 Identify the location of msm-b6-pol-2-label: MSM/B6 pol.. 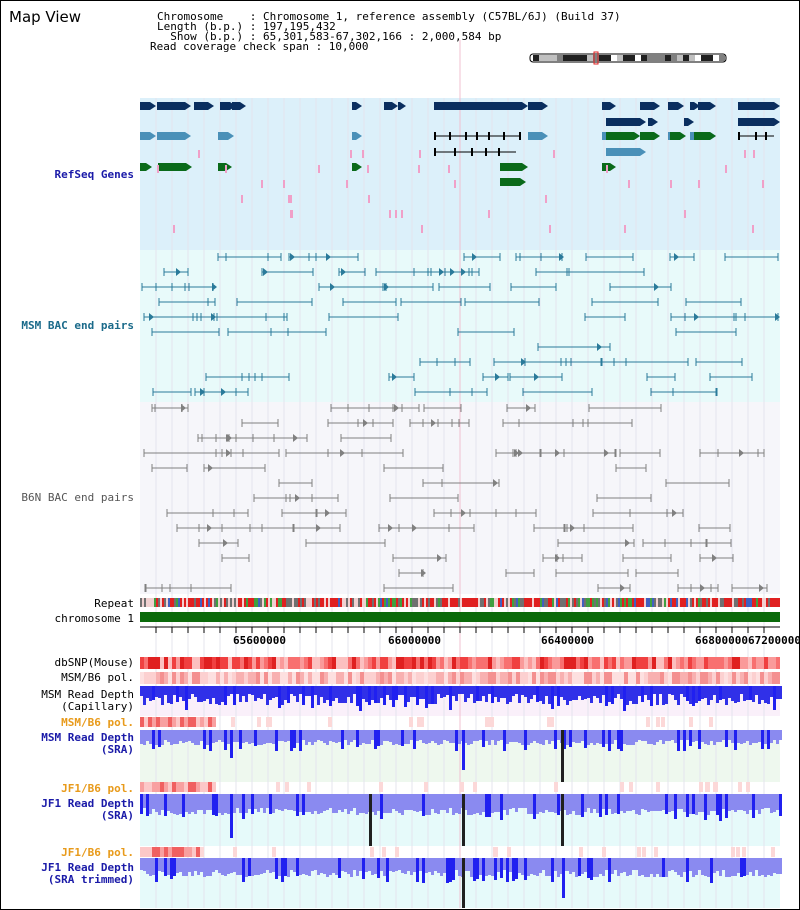
(97, 722).